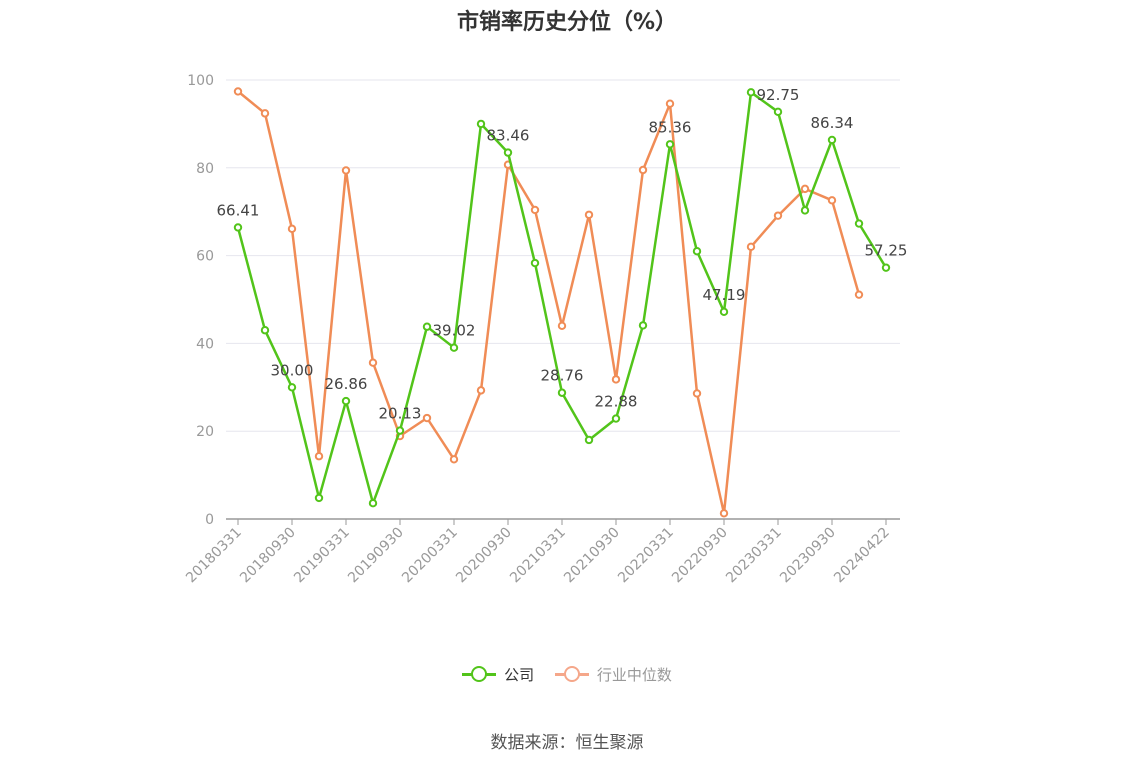 Image resolution: width=1134 pixels, height=766 pixels. Describe the element at coordinates (508, 136) in the screenshot. I see `data-label: 83.46` at that location.